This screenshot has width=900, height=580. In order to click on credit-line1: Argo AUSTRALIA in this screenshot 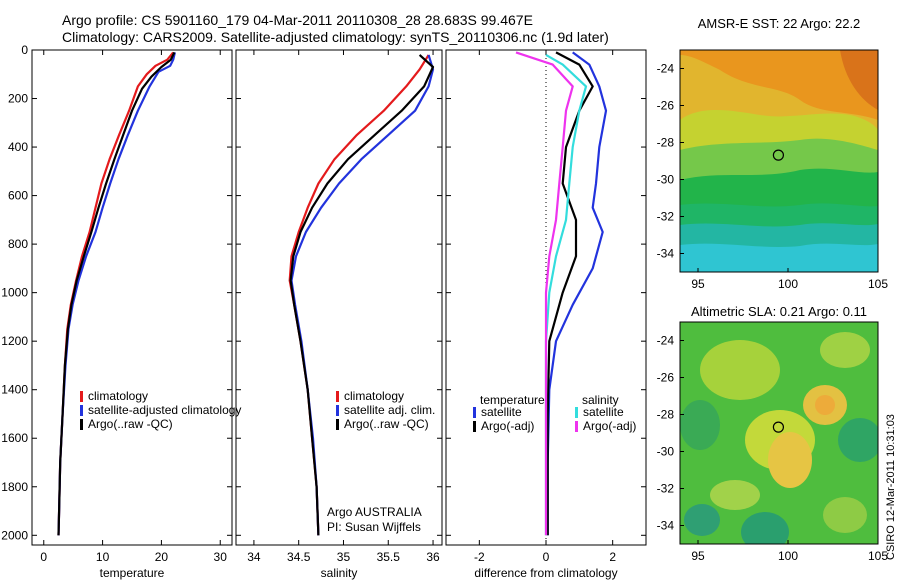, I will do `click(374, 512)`.